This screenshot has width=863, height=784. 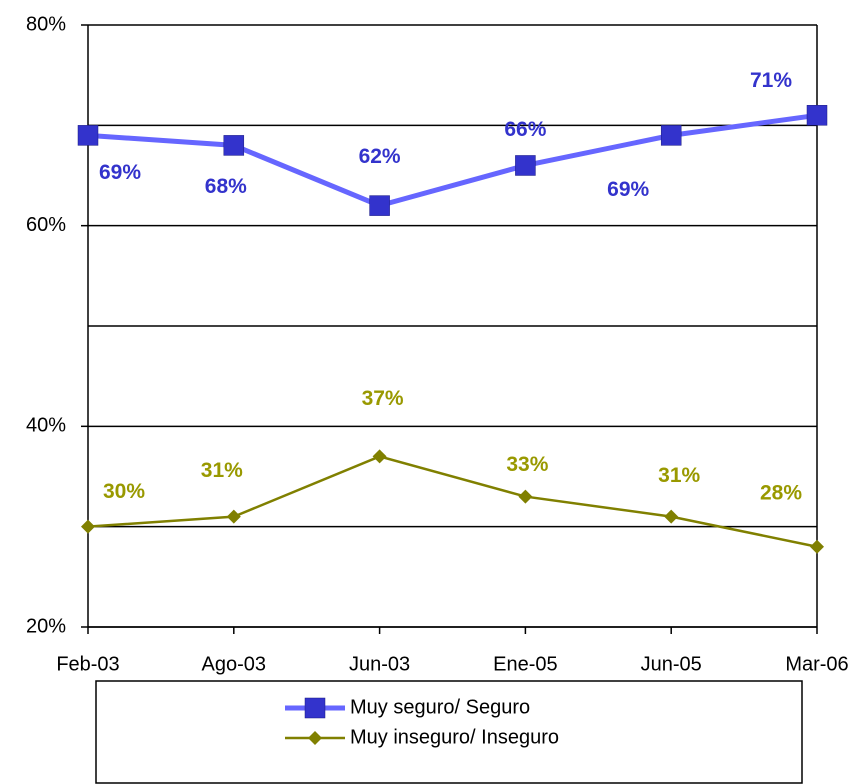 I want to click on y-tick-label: 40%, so click(x=46, y=426).